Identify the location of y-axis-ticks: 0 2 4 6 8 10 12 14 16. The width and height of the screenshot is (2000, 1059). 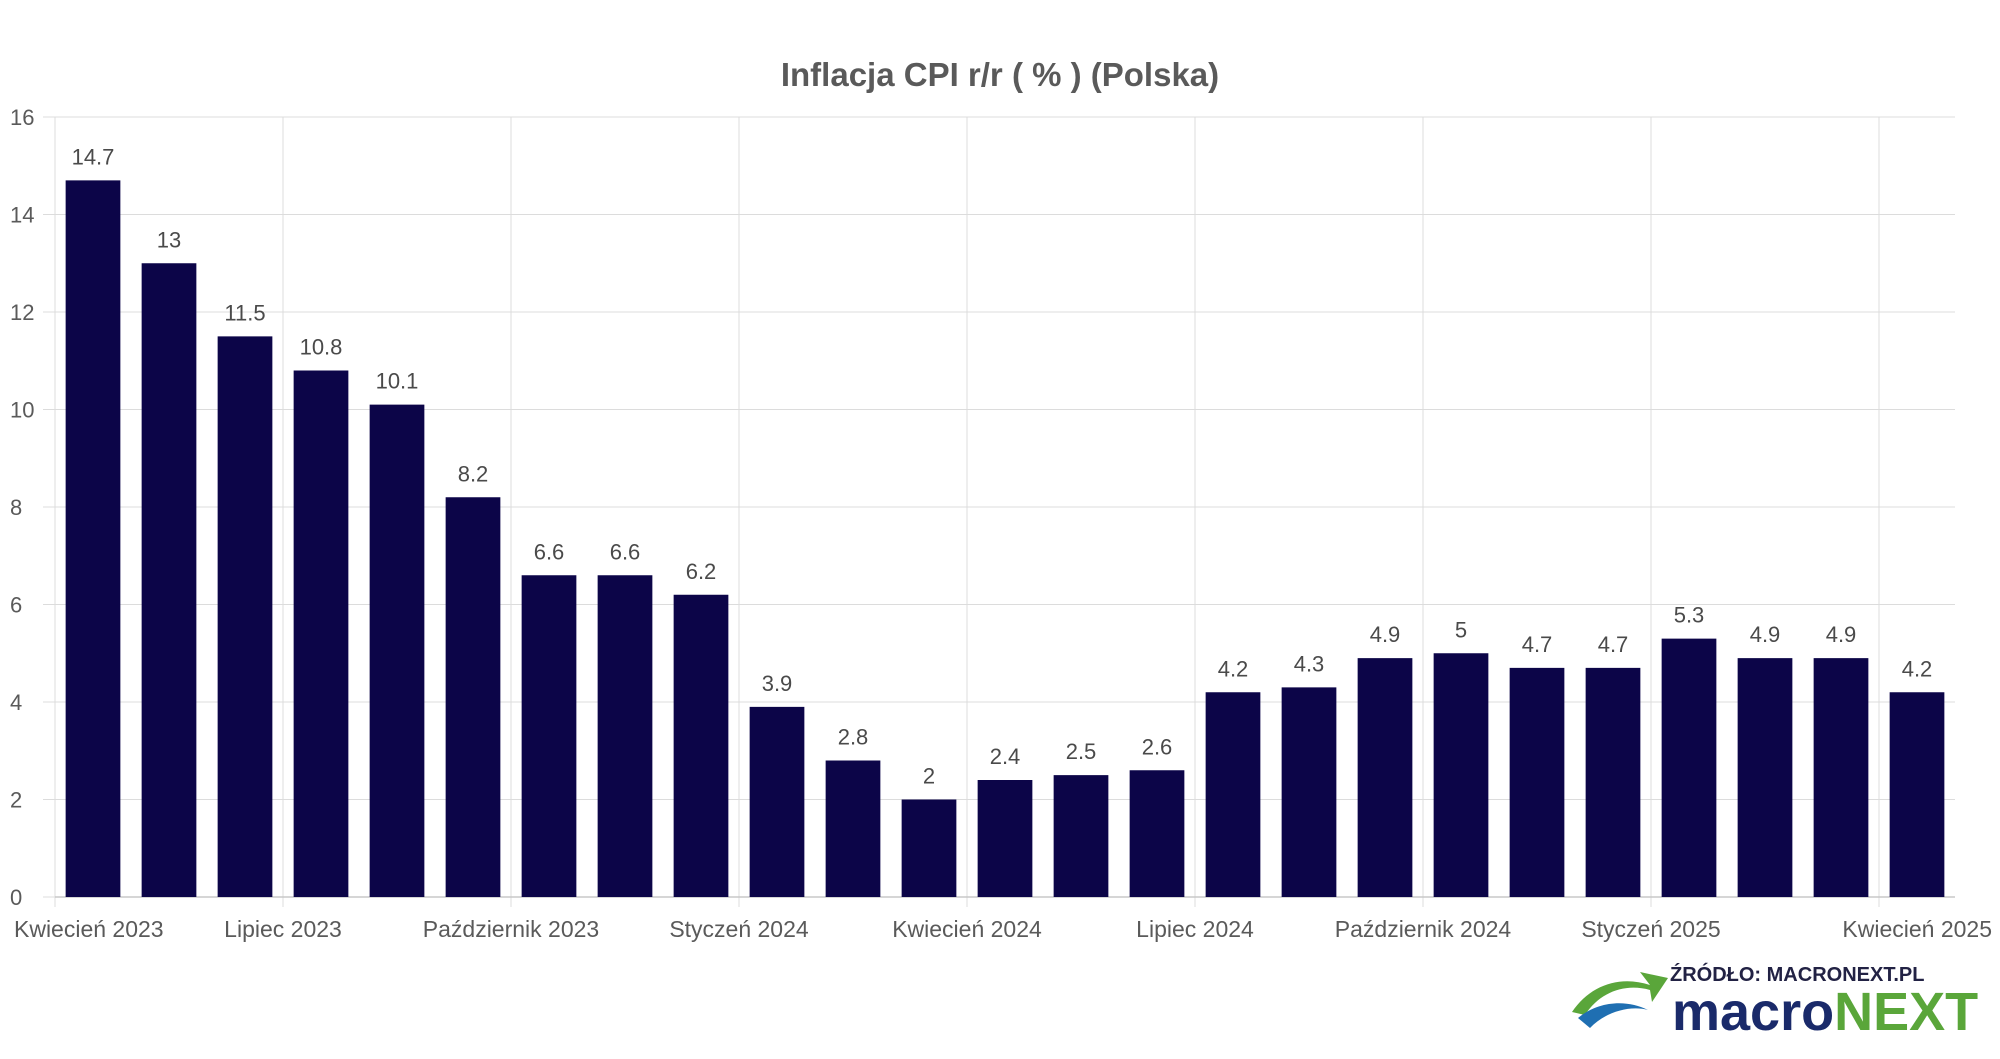
(22, 507).